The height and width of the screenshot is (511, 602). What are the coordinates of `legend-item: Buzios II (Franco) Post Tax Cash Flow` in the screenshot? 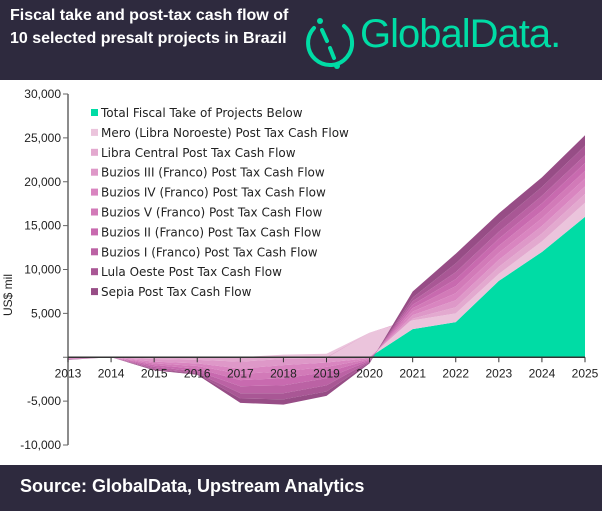 It's located at (206, 232).